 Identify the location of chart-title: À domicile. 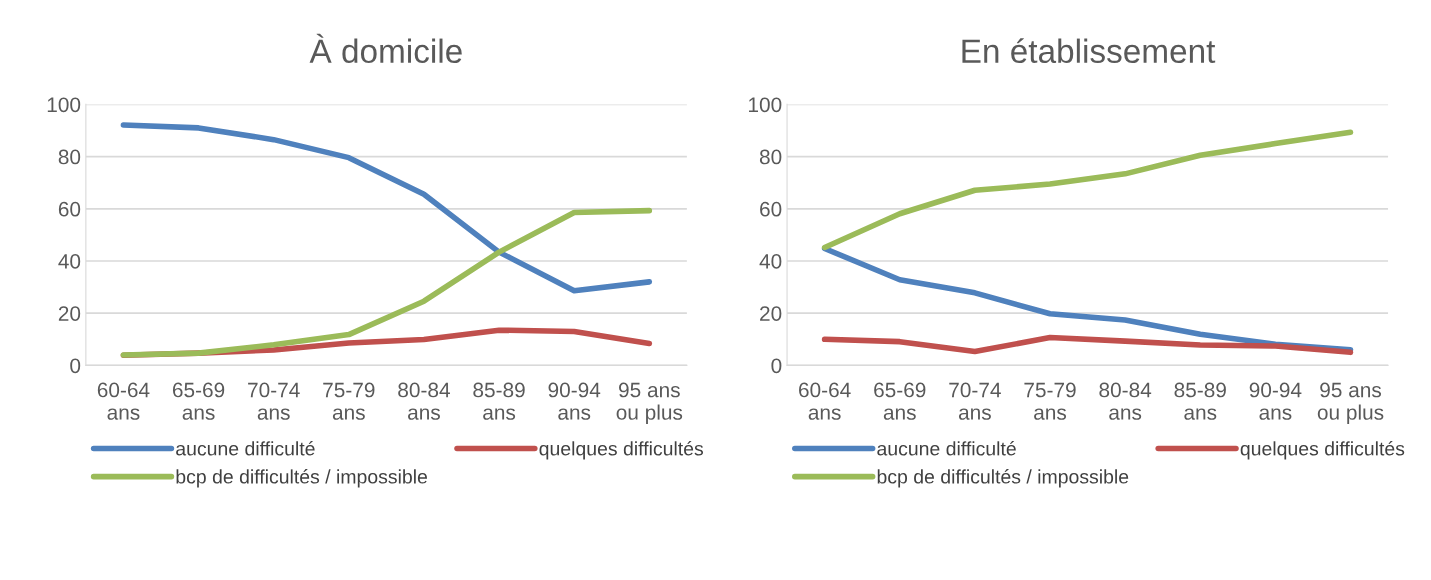
(385, 48).